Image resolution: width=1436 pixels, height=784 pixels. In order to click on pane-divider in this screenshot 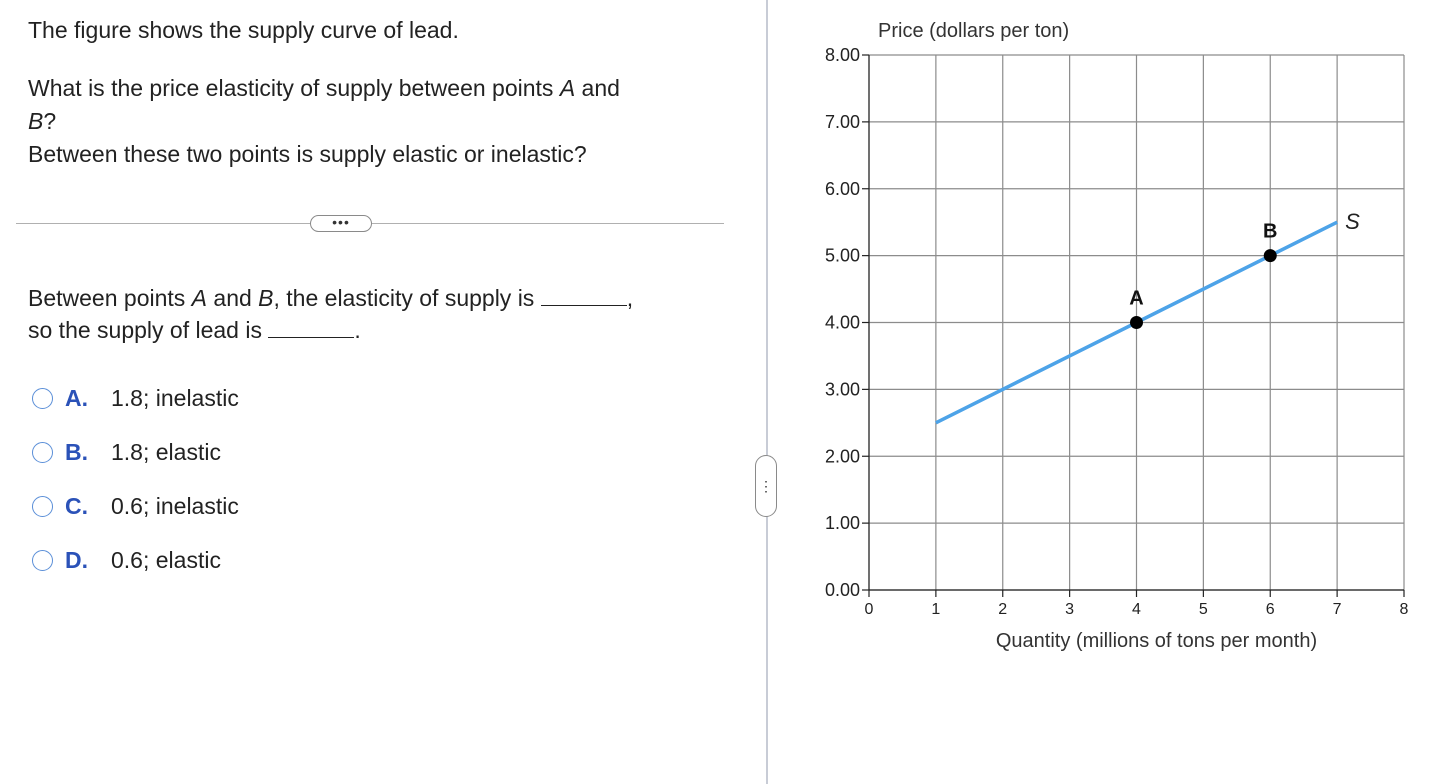, I will do `click(767, 392)`.